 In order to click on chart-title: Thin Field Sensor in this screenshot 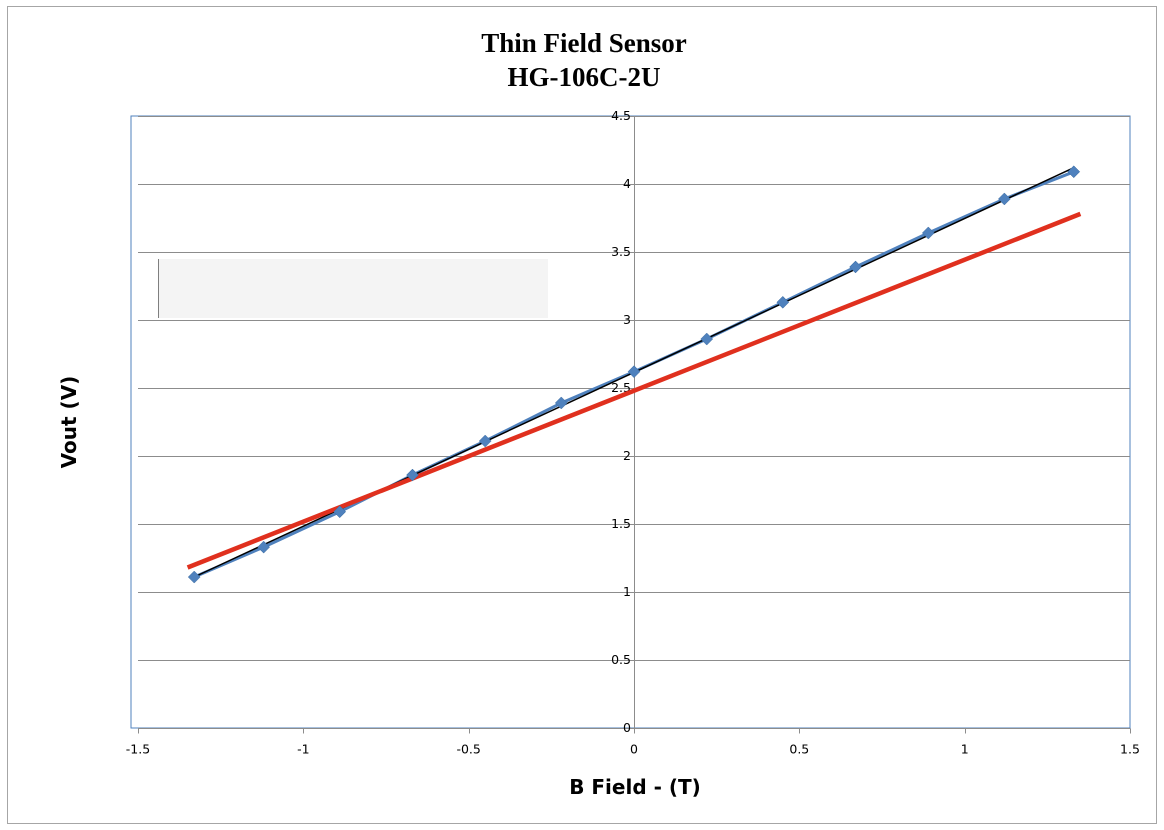, I will do `click(584, 43)`.